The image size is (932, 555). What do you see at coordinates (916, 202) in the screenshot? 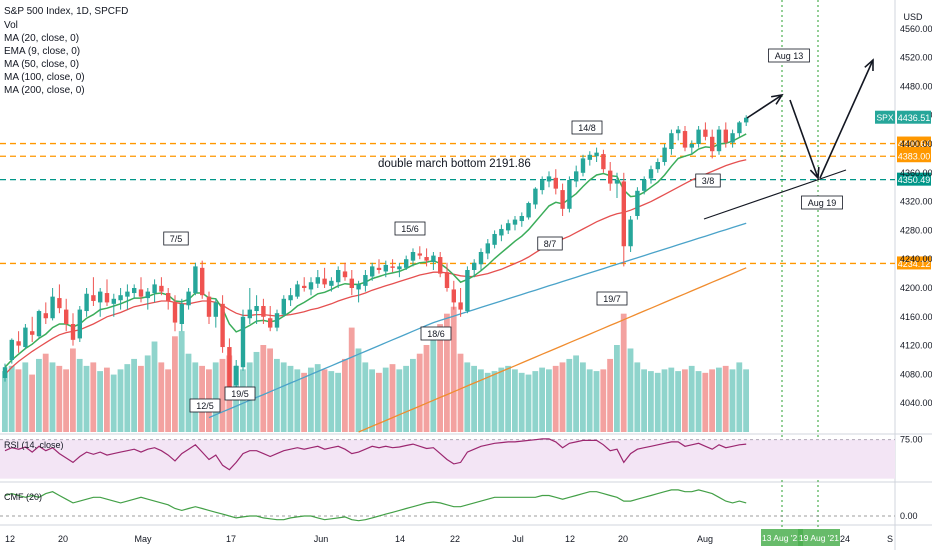
I see `price-tick: 4320.00` at bounding box center [916, 202].